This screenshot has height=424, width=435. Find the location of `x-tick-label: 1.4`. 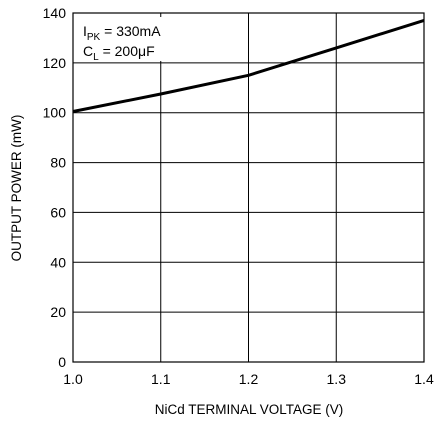

x-tick-label: 1.4 is located at coordinates (424, 379).